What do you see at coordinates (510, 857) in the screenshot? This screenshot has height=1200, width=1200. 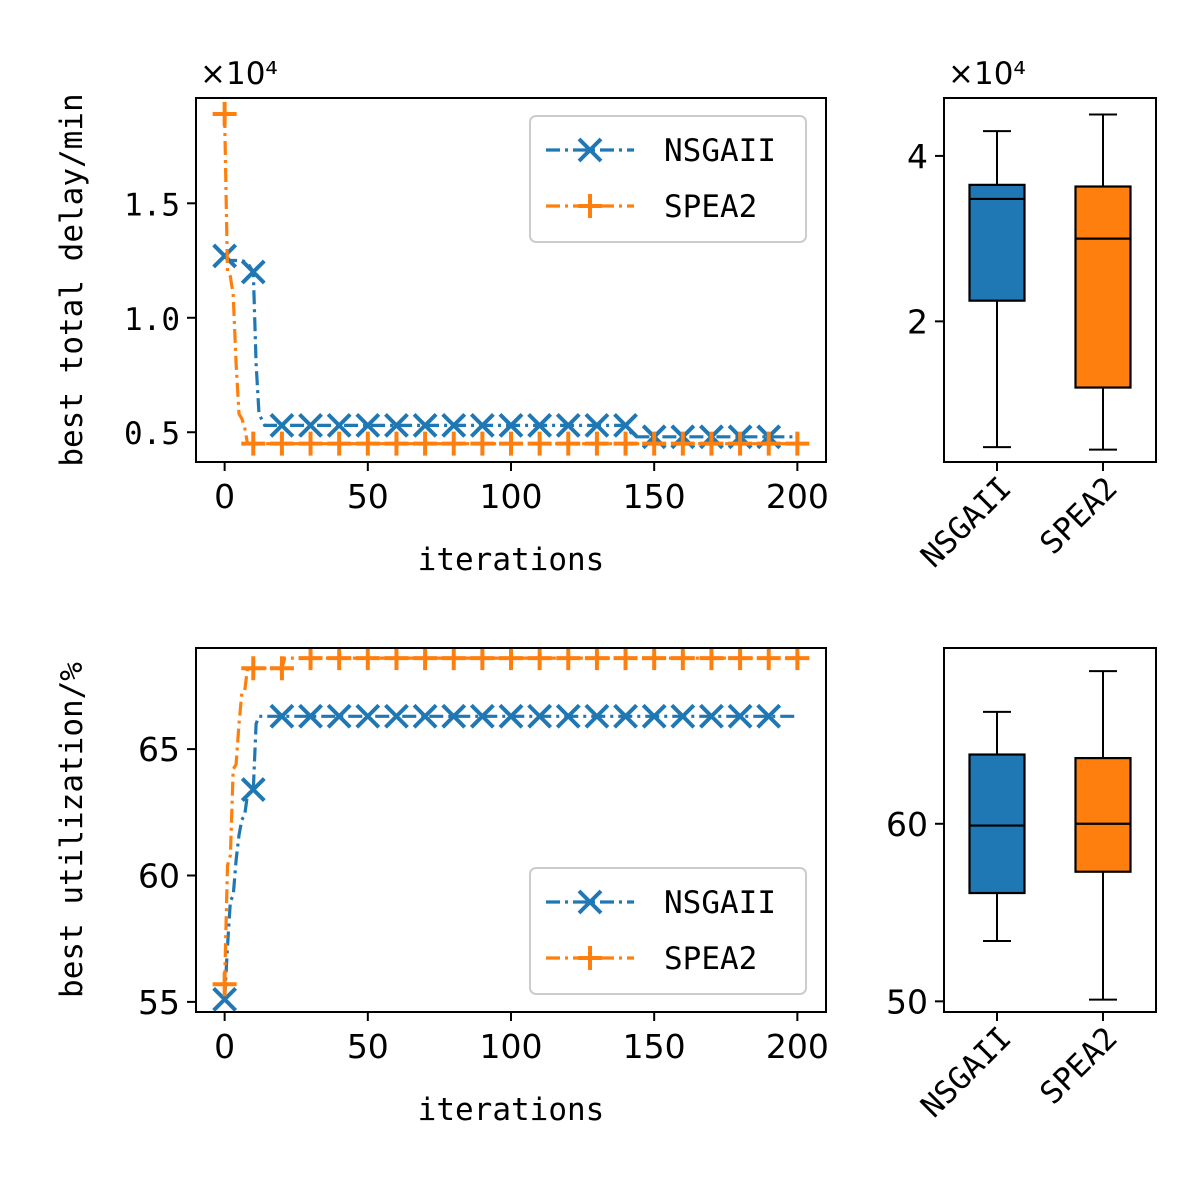 I see `series-line-nsgaii` at bounding box center [510, 857].